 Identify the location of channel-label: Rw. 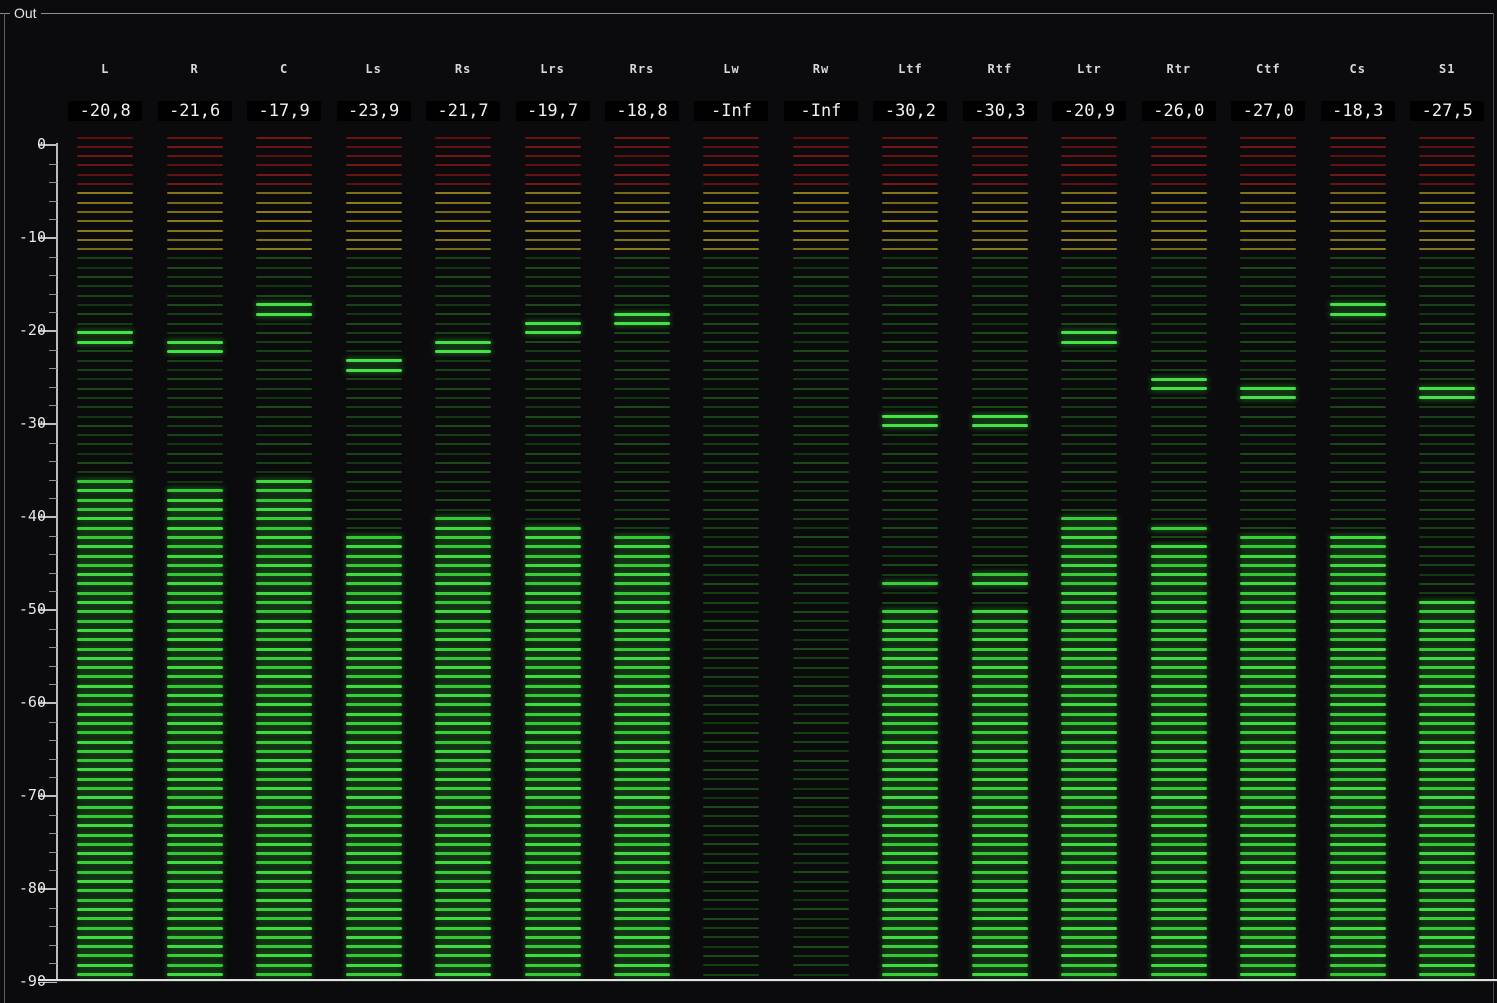
(821, 69).